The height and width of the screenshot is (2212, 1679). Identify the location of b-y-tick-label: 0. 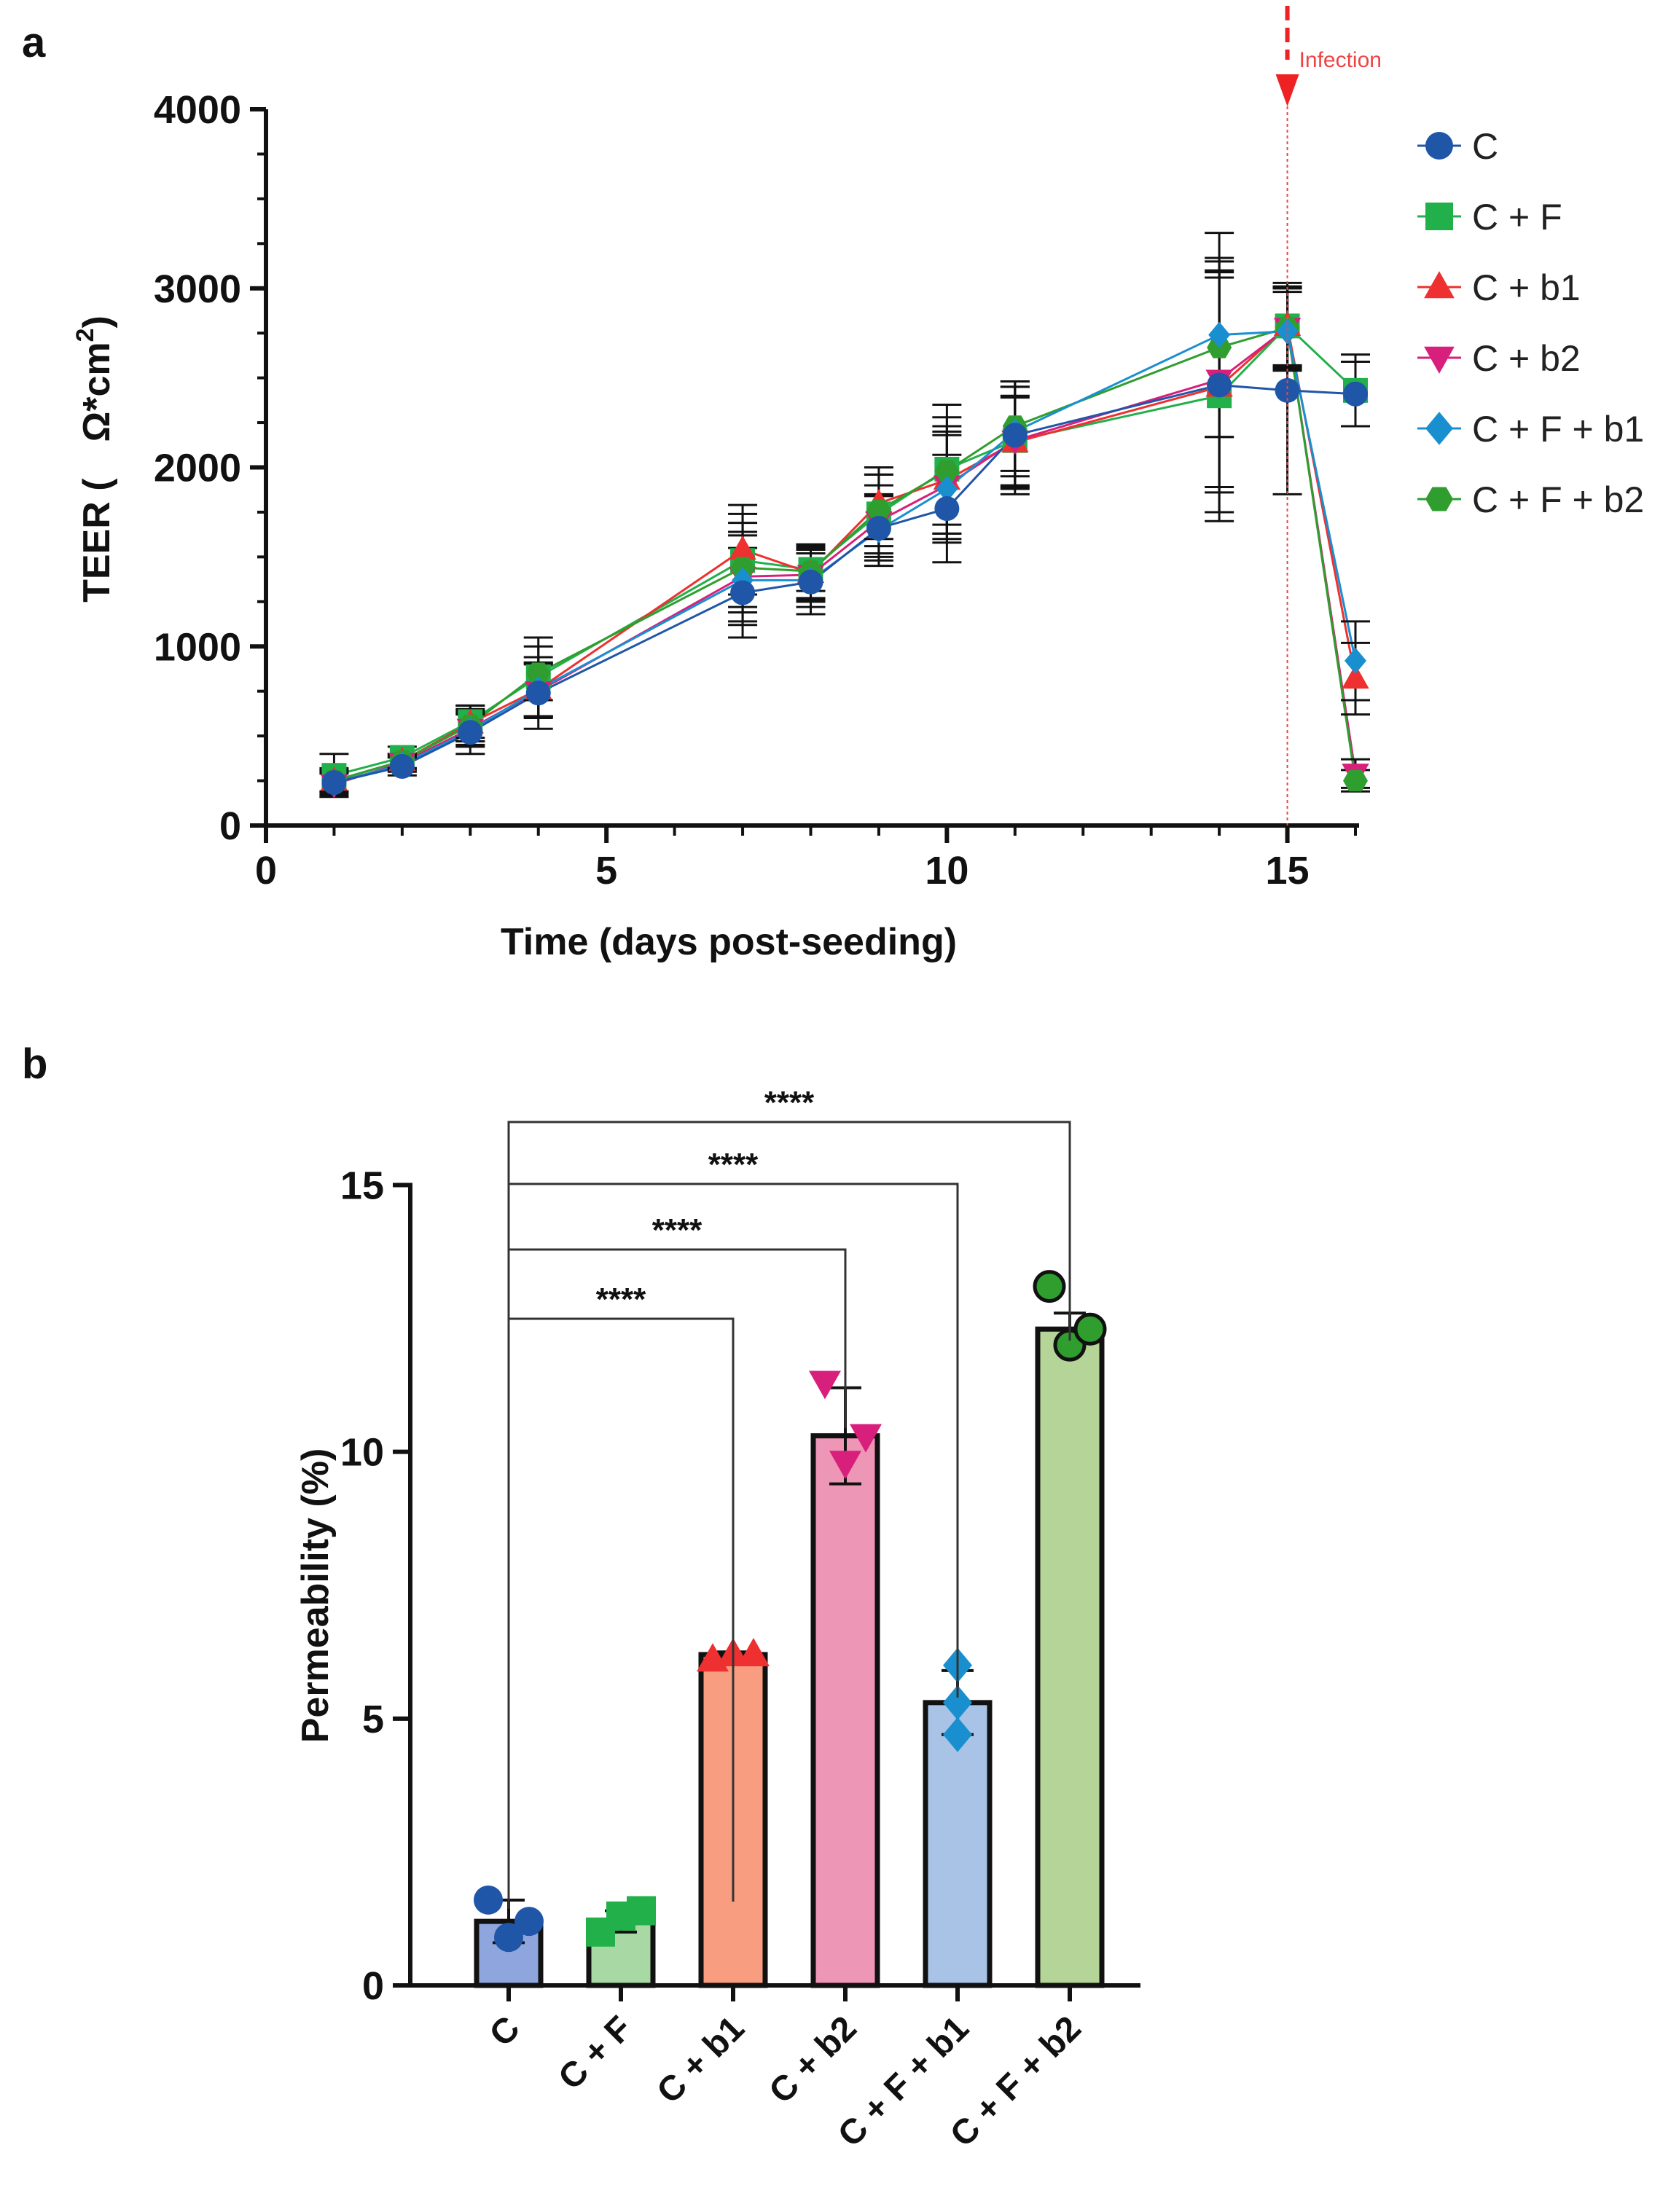
(373, 1986).